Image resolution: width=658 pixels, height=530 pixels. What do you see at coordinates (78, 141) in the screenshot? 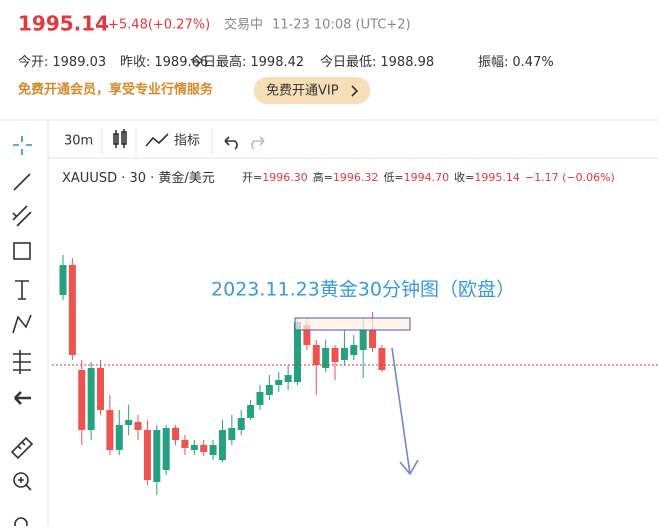
I see `interval-button: 30m` at bounding box center [78, 141].